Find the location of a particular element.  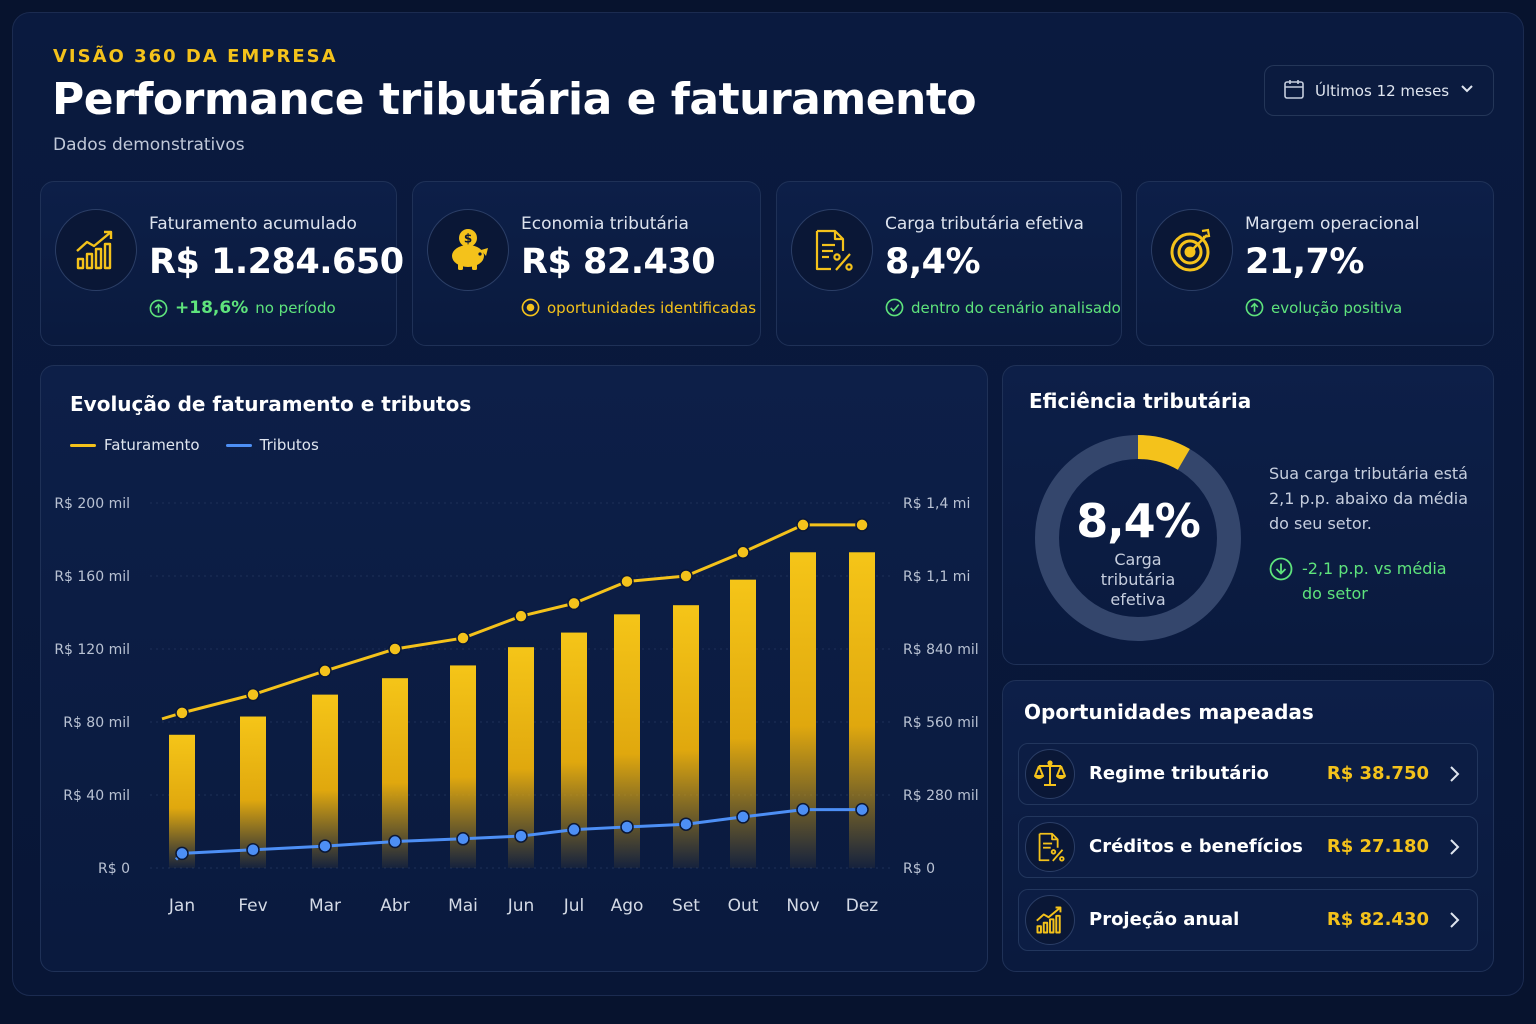

chevron-down-icon is located at coordinates (1467, 91).